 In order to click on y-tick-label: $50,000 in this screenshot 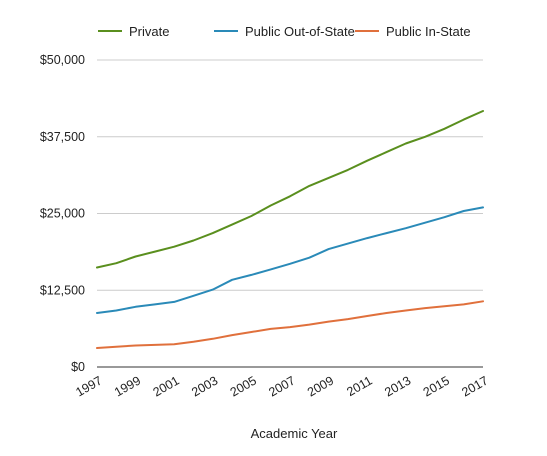, I will do `click(62, 60)`.